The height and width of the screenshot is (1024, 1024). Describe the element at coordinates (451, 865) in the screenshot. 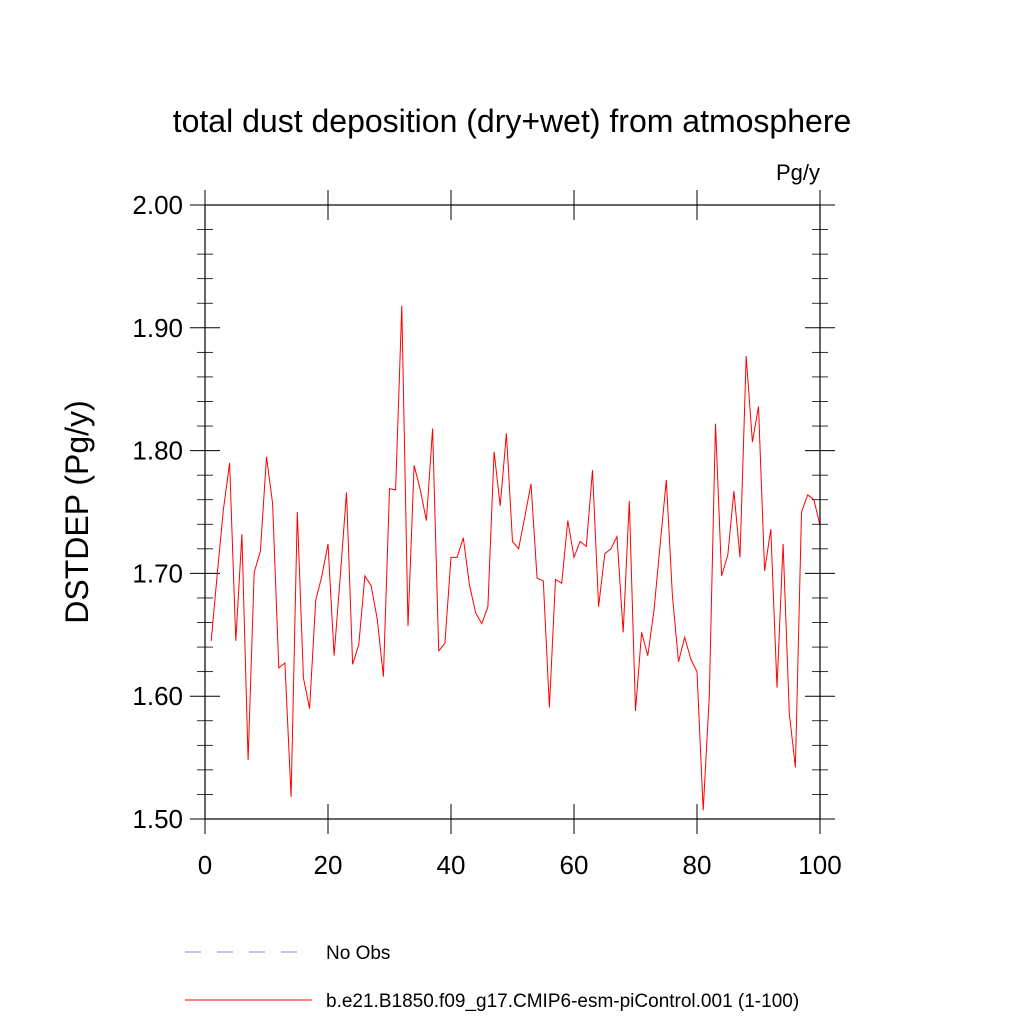

I see `x-tick-label: 40` at that location.